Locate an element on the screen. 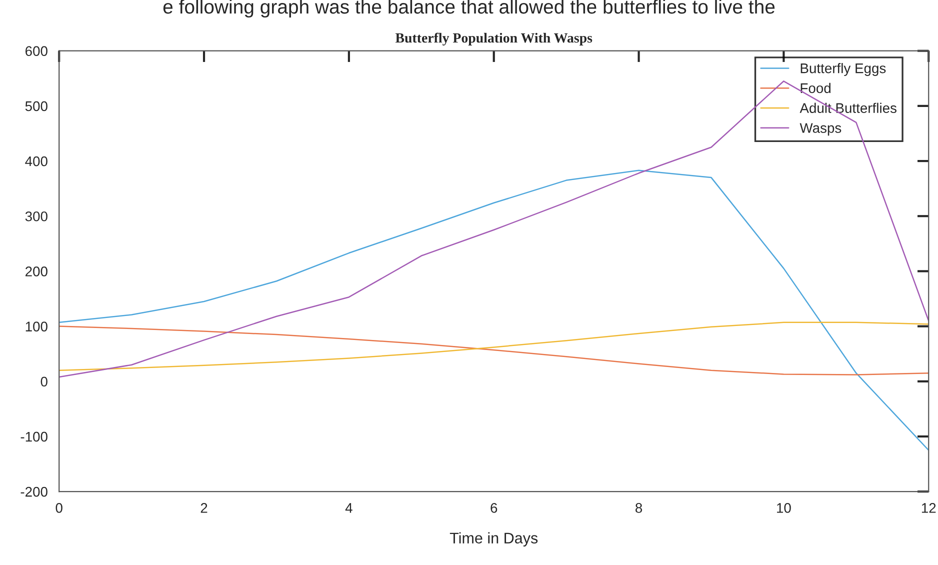 The height and width of the screenshot is (565, 938). x-tick-label: 2 is located at coordinates (204, 508).